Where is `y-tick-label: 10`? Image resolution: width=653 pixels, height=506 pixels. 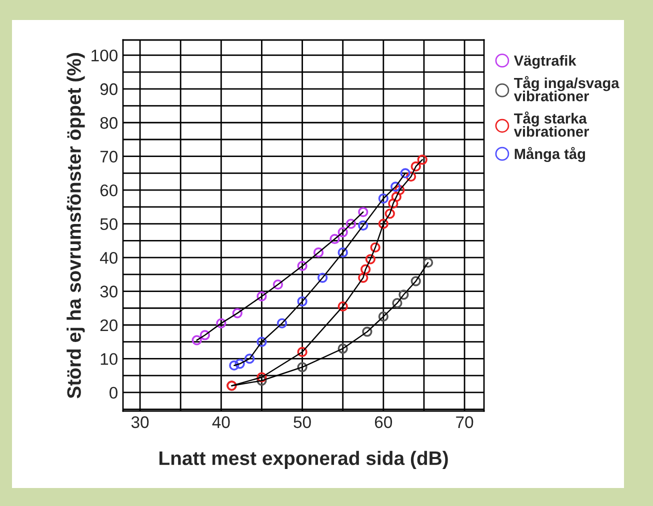
y-tick-label: 10 is located at coordinates (109, 359).